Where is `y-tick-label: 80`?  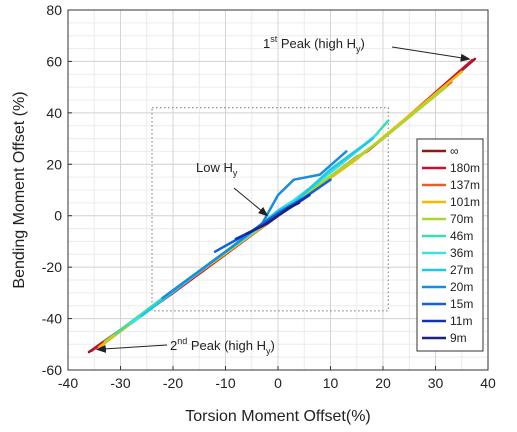 y-tick-label: 80 is located at coordinates (54, 10).